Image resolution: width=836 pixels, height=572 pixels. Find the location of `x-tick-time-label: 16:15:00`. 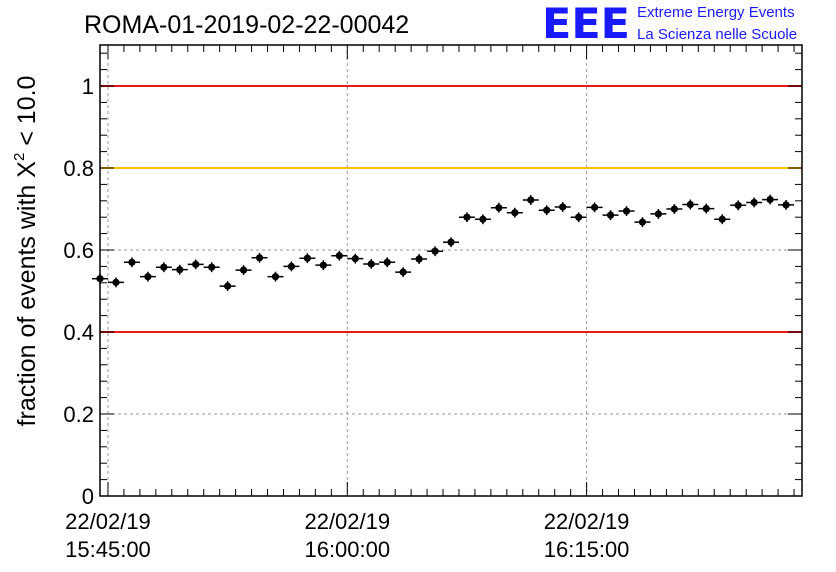

x-tick-time-label: 16:15:00 is located at coordinates (587, 549).